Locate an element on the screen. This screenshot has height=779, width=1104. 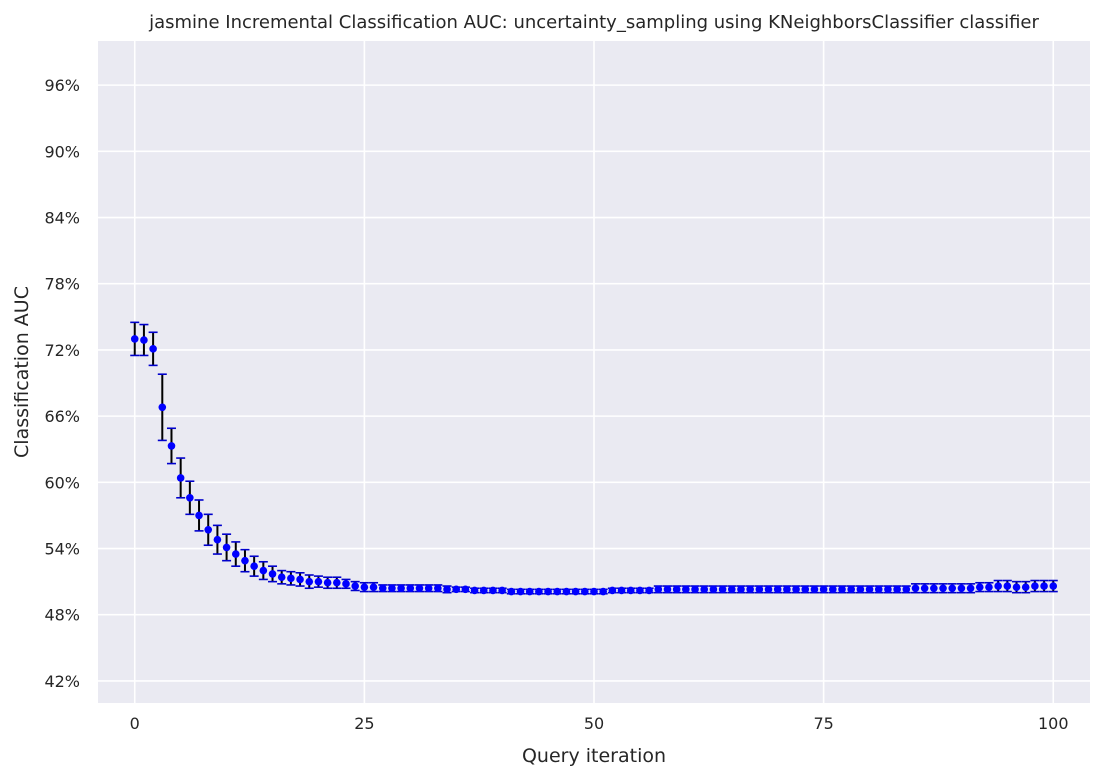
y-tick-label: 66% is located at coordinates (62, 416).